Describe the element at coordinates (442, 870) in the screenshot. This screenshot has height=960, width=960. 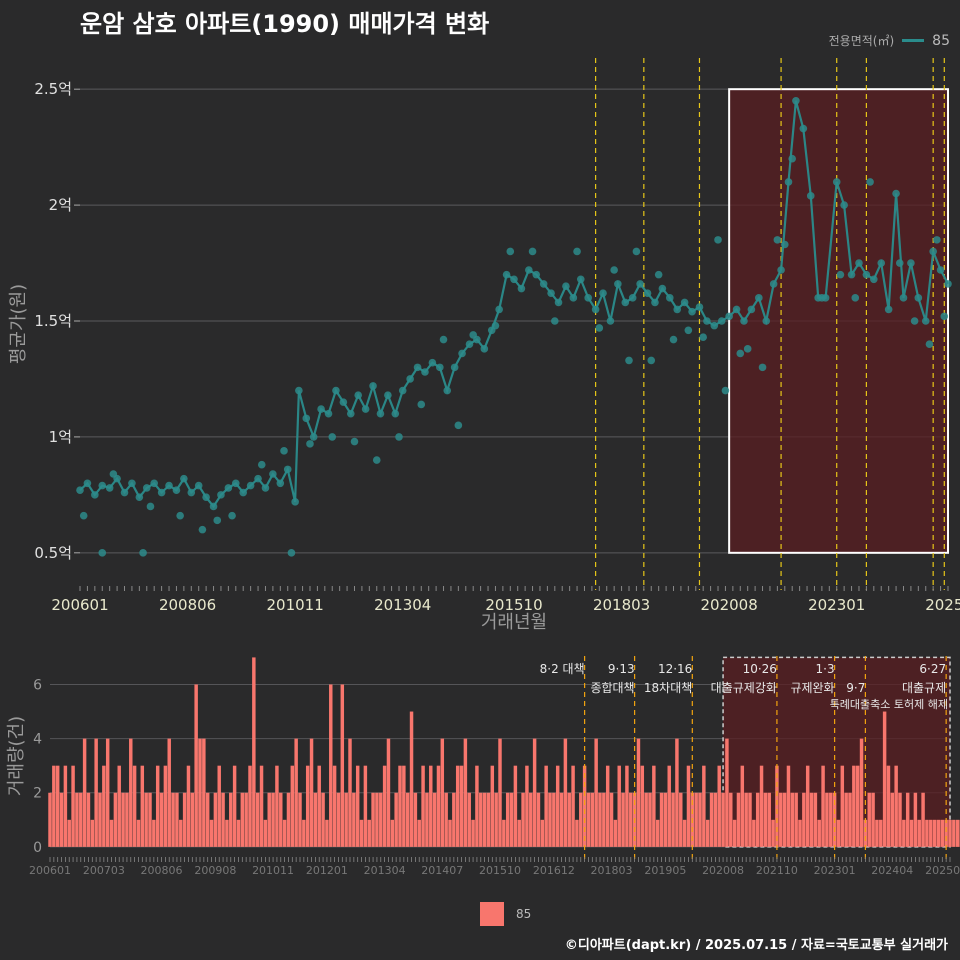
I see `bar-x-tick-label: 201407` at that location.